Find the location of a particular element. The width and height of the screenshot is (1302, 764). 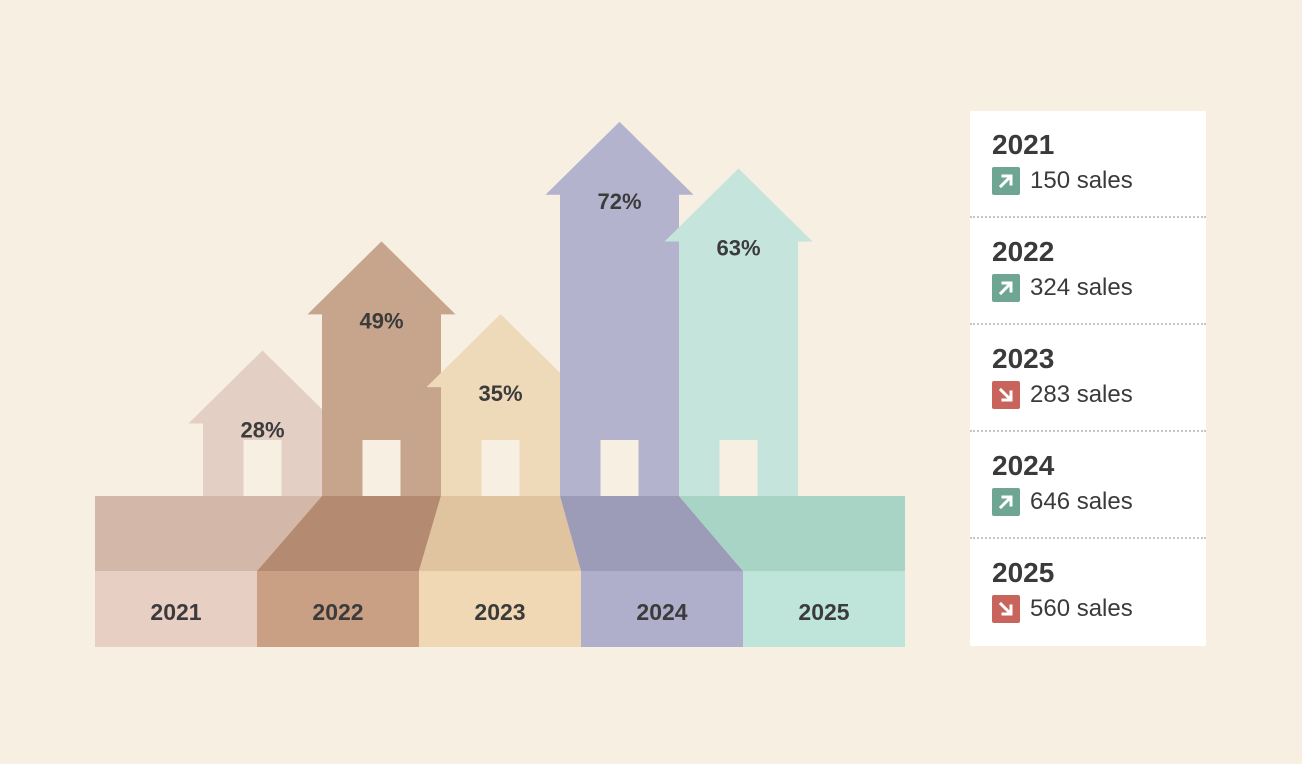

legend-sales: 324 sales is located at coordinates (1081, 287).